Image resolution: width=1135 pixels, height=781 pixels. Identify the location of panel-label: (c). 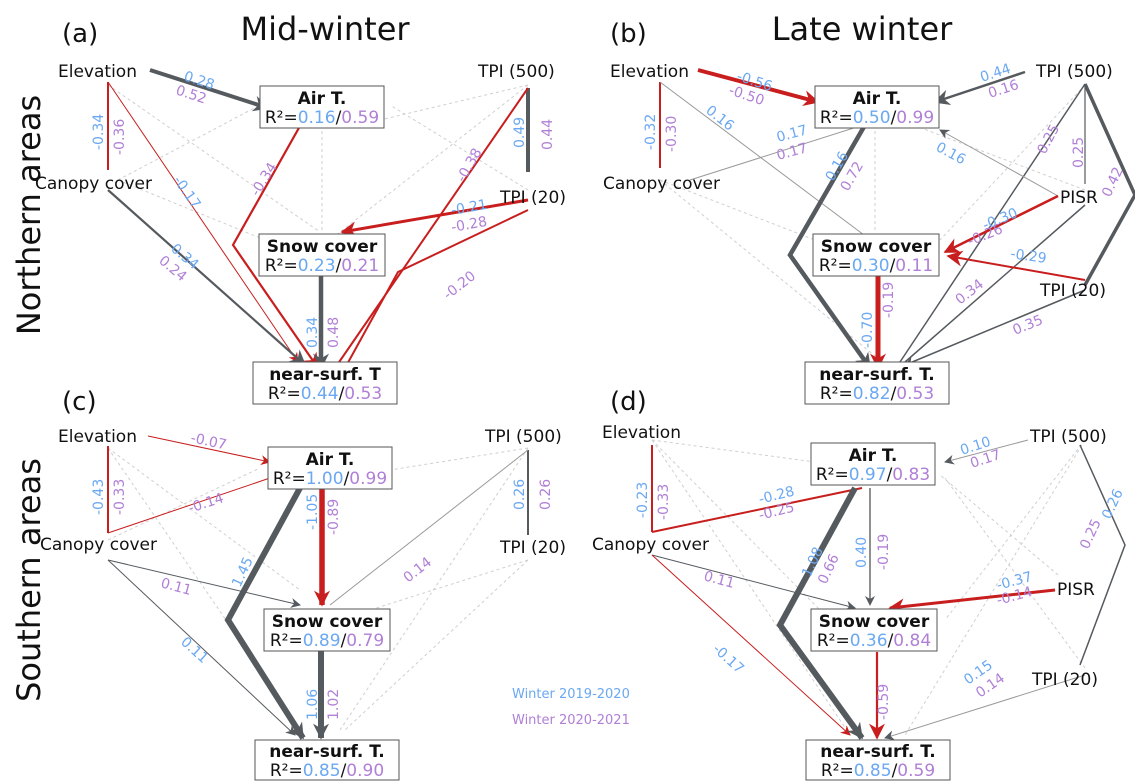
(79, 402).